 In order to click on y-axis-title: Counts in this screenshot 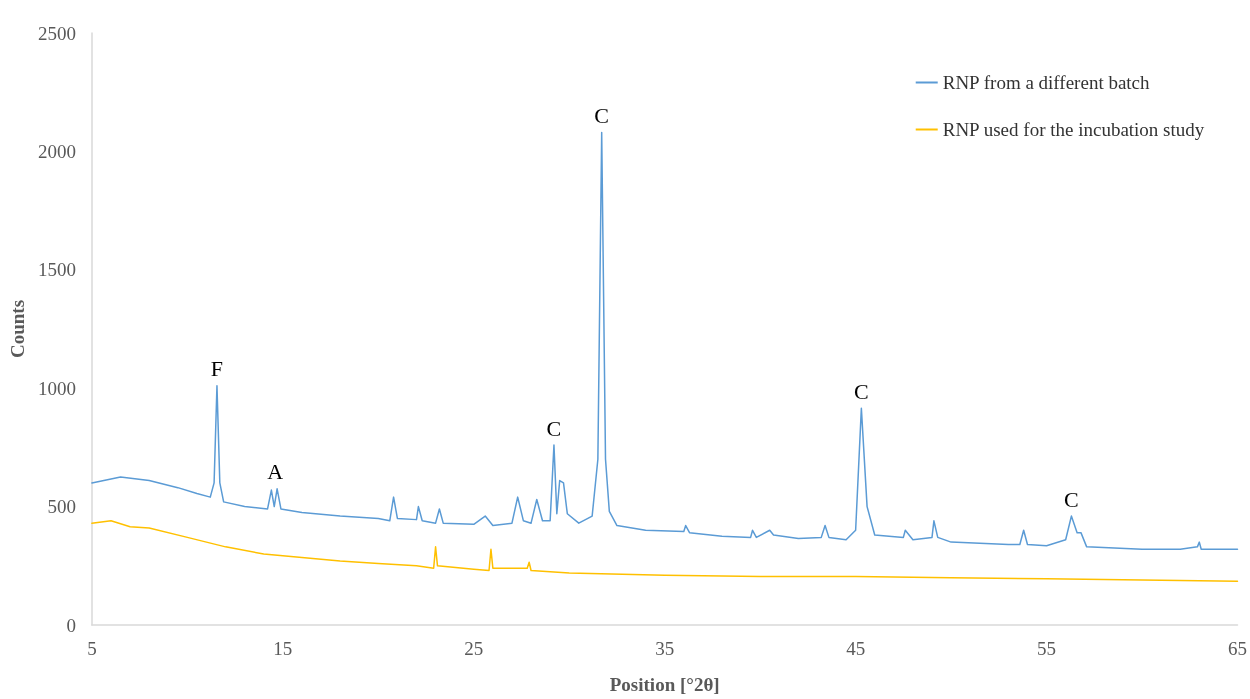, I will do `click(17, 329)`.